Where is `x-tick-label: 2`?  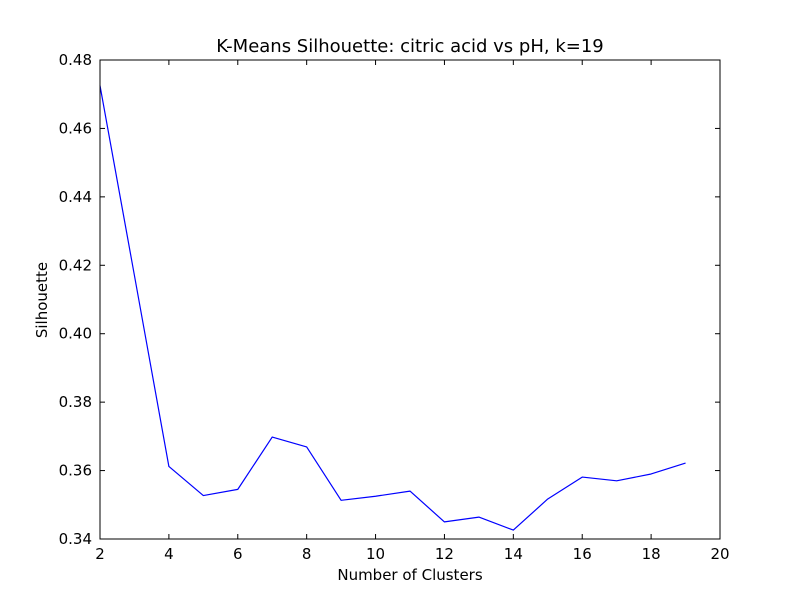 x-tick-label: 2 is located at coordinates (100, 554).